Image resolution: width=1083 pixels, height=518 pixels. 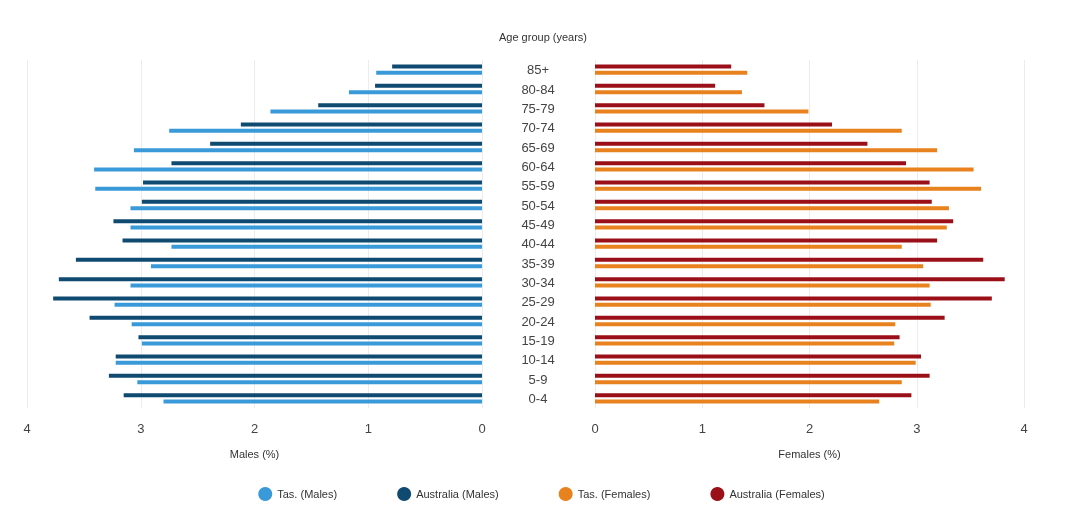 What do you see at coordinates (538, 147) in the screenshot?
I see `y-tick-label: 65-69` at bounding box center [538, 147].